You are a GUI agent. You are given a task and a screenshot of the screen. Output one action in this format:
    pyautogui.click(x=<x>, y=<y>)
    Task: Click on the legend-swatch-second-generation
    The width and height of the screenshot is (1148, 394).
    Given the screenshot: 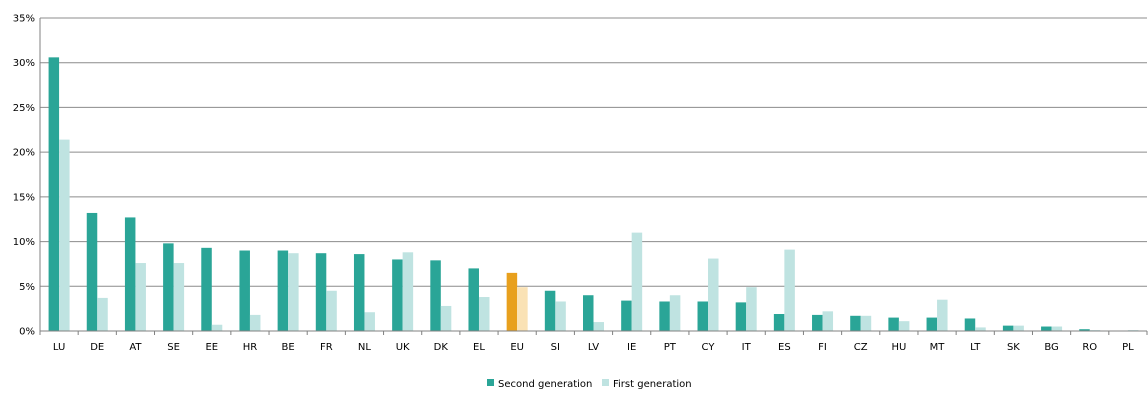 What is the action you would take?
    pyautogui.click(x=490, y=382)
    